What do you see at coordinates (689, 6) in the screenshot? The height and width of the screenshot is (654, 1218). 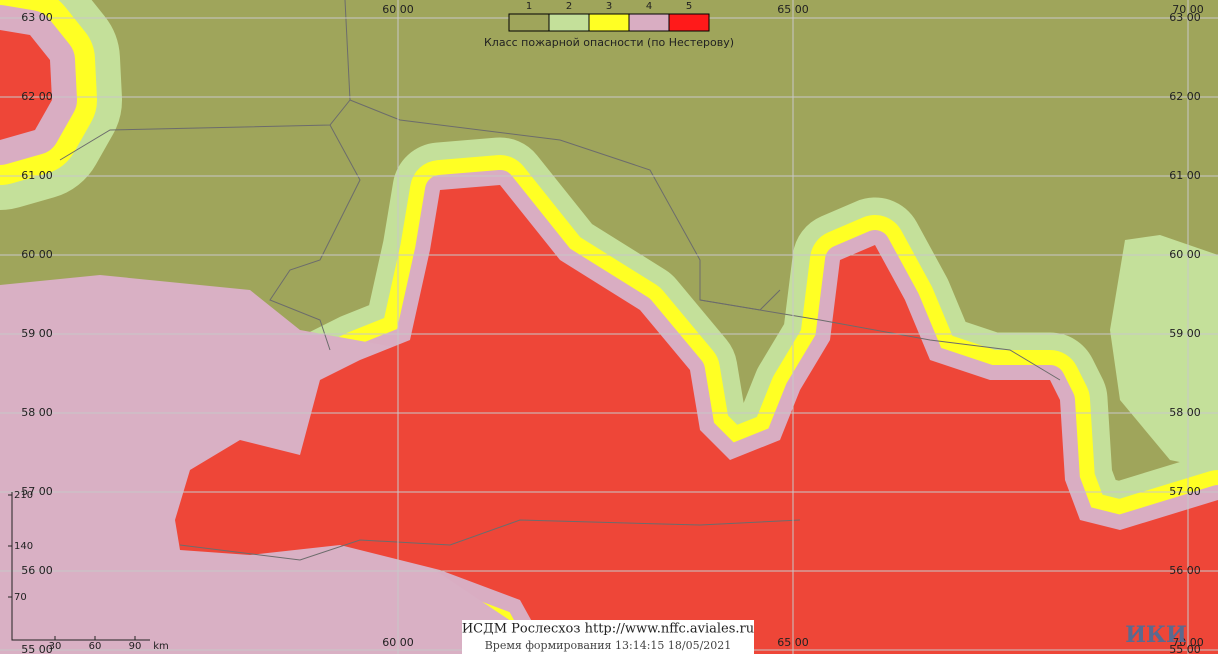 I see `legend-class: 5` at bounding box center [689, 6].